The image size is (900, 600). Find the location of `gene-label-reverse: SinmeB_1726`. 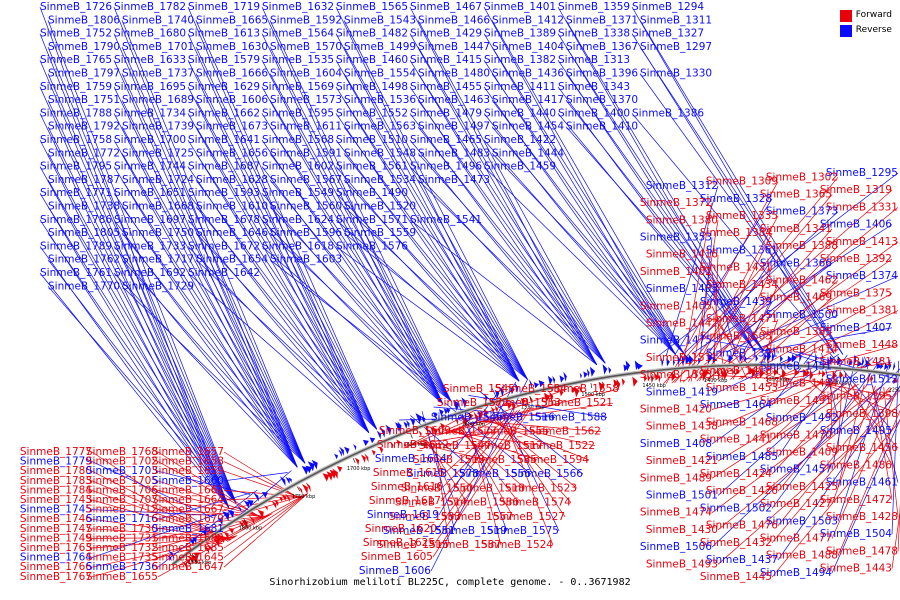

gene-label-reverse: SinmeB_1726 is located at coordinates (76, 7).